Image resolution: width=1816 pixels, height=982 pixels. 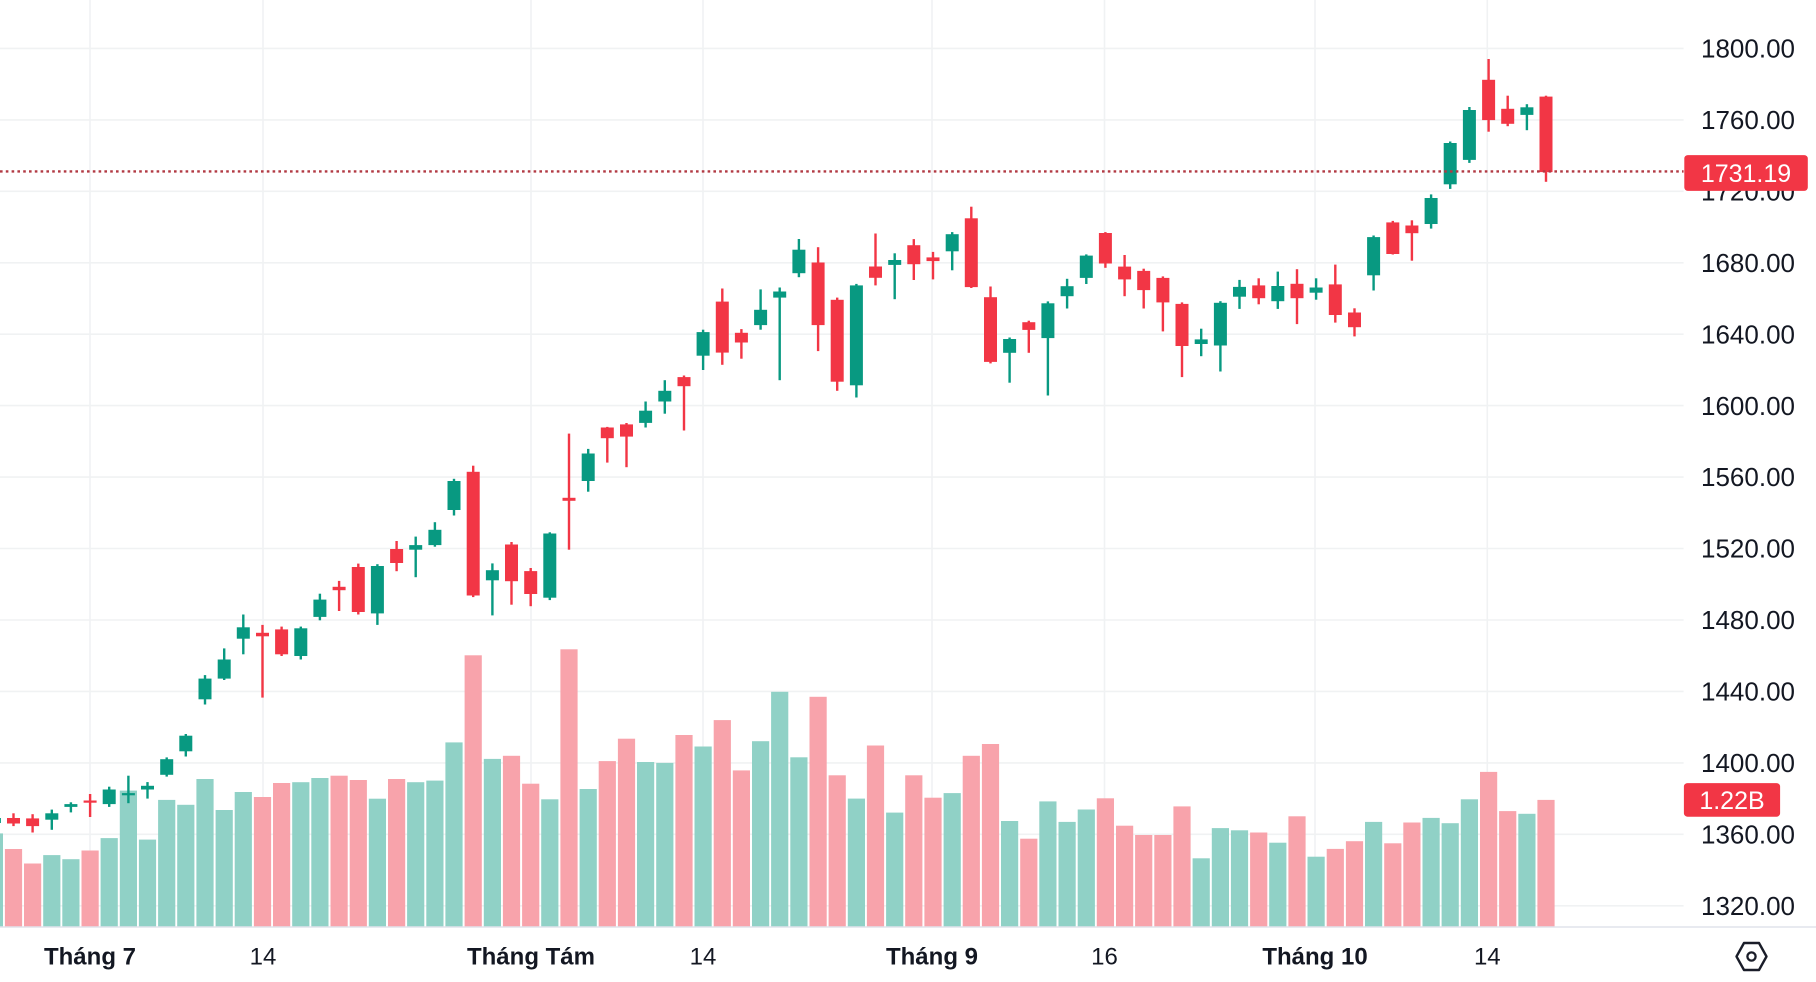 I want to click on svg-text: 1800.00, so click(x=1748, y=49).